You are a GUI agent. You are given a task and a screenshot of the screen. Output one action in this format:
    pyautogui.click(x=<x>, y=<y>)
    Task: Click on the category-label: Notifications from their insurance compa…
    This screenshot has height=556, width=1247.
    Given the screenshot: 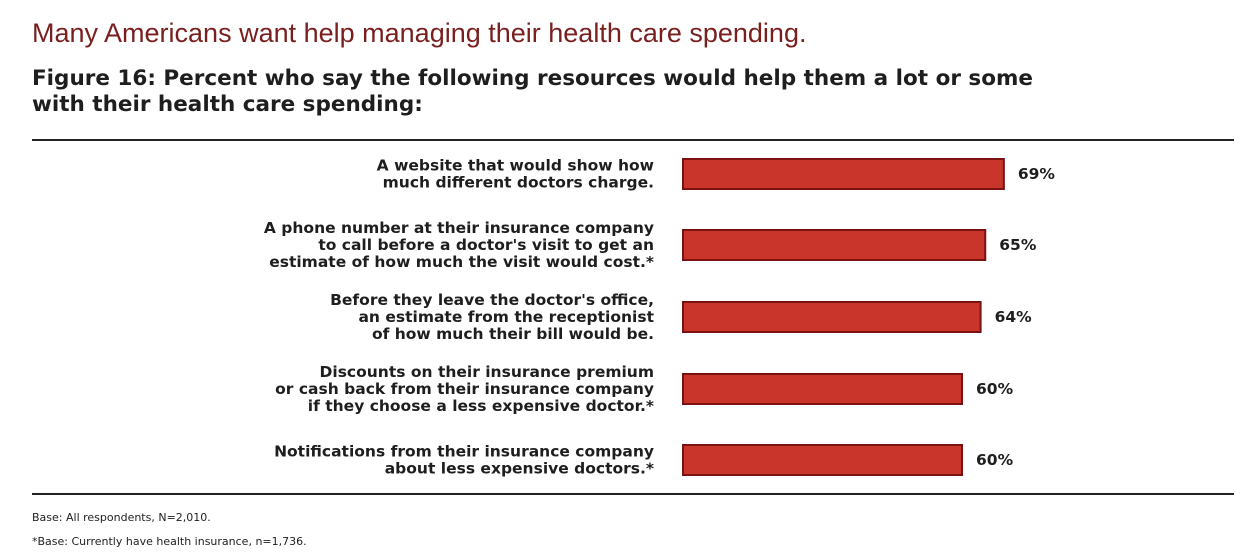 What is the action you would take?
    pyautogui.click(x=464, y=452)
    